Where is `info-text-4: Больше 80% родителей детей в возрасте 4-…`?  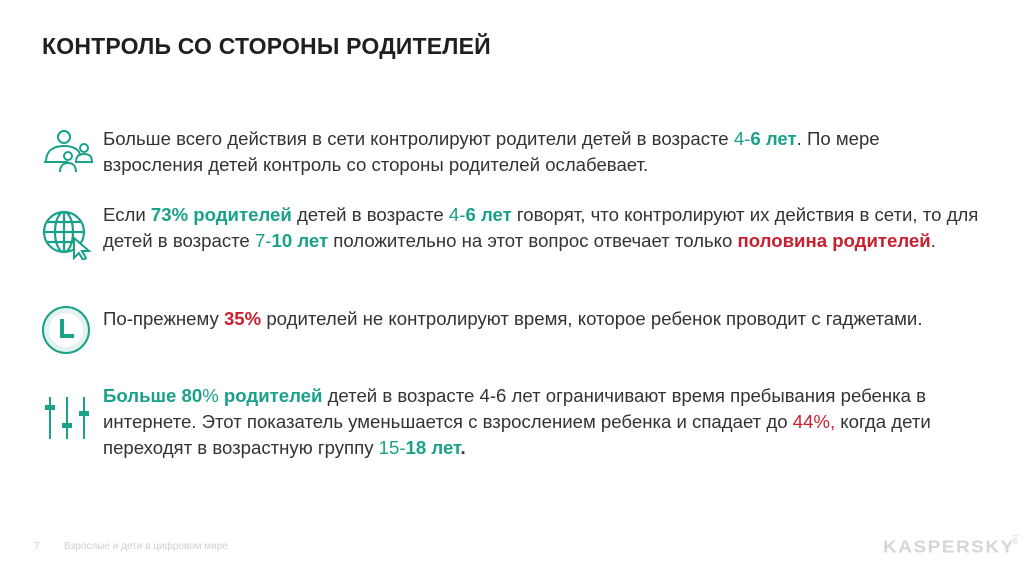 info-text-4: Больше 80% родителей детей в возрасте 4-… is located at coordinates (517, 421).